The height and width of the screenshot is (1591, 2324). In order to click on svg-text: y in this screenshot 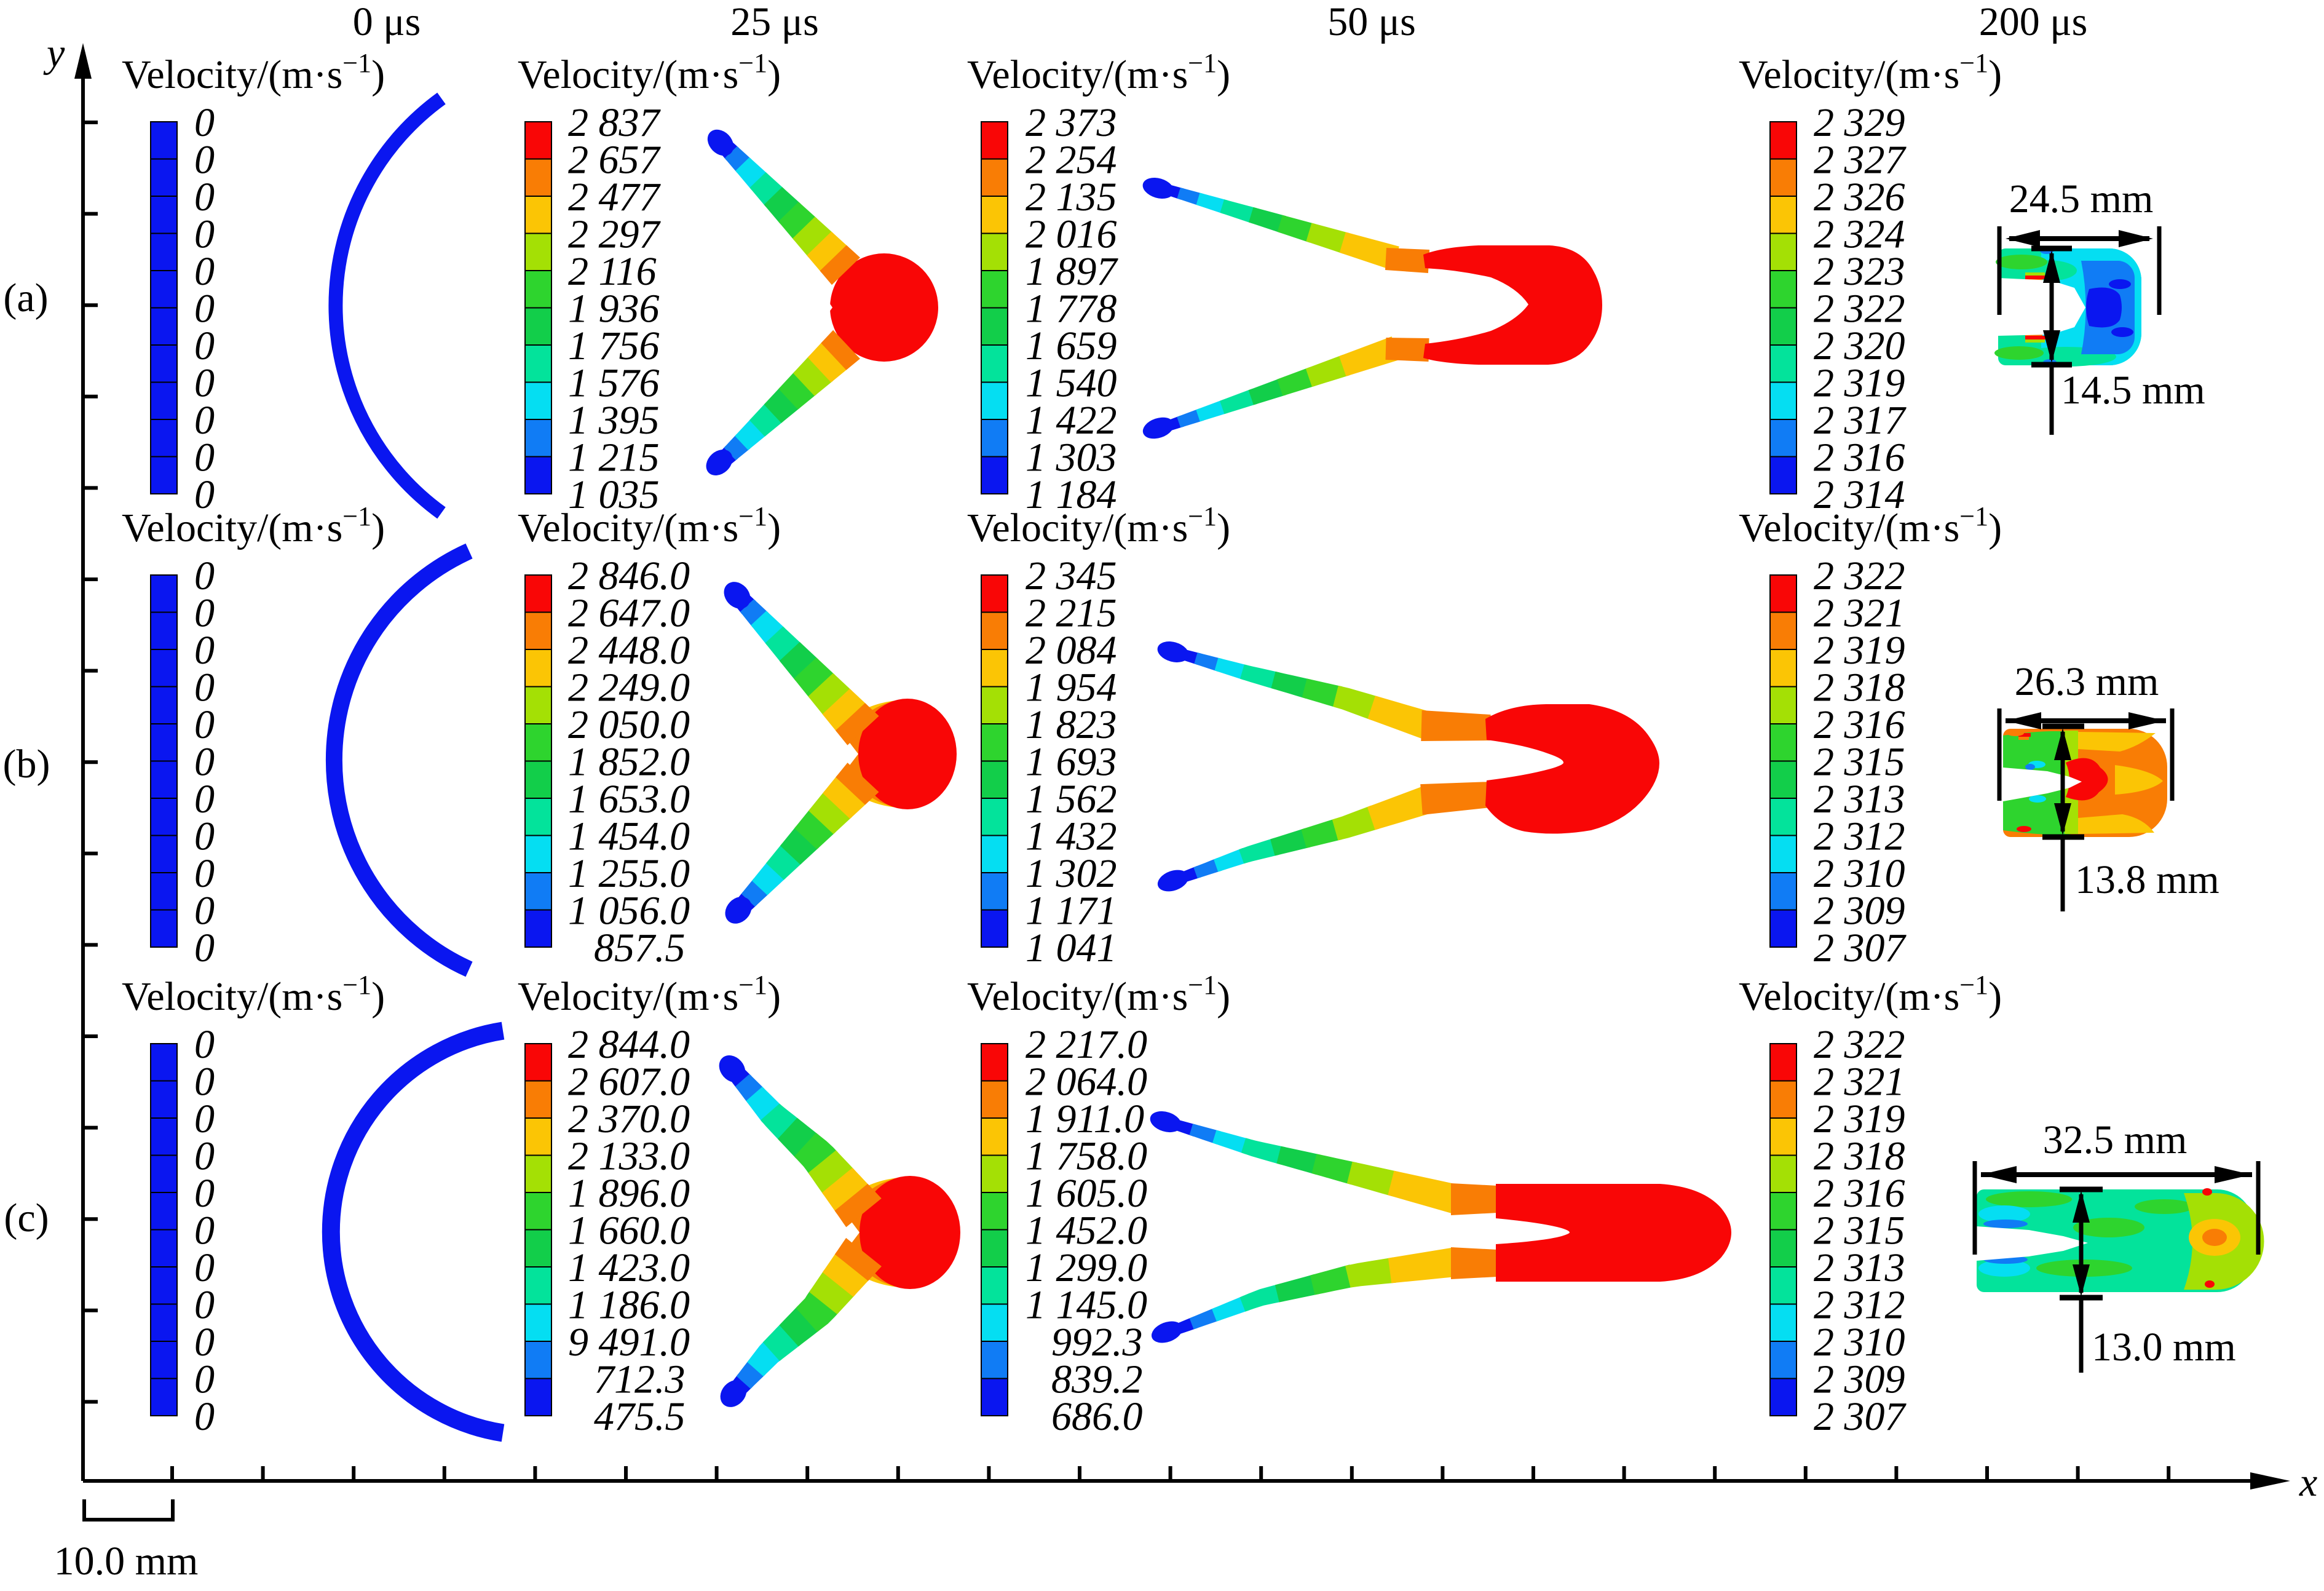, I will do `click(54, 53)`.